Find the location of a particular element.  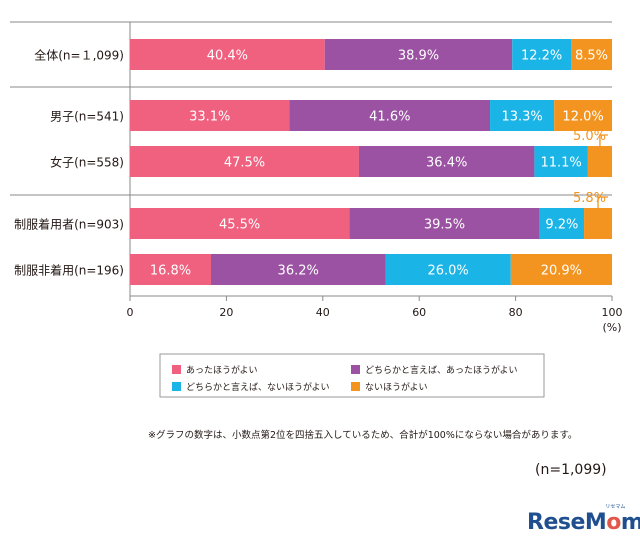

category-label: 制服非着用(n=196) is located at coordinates (69, 270).